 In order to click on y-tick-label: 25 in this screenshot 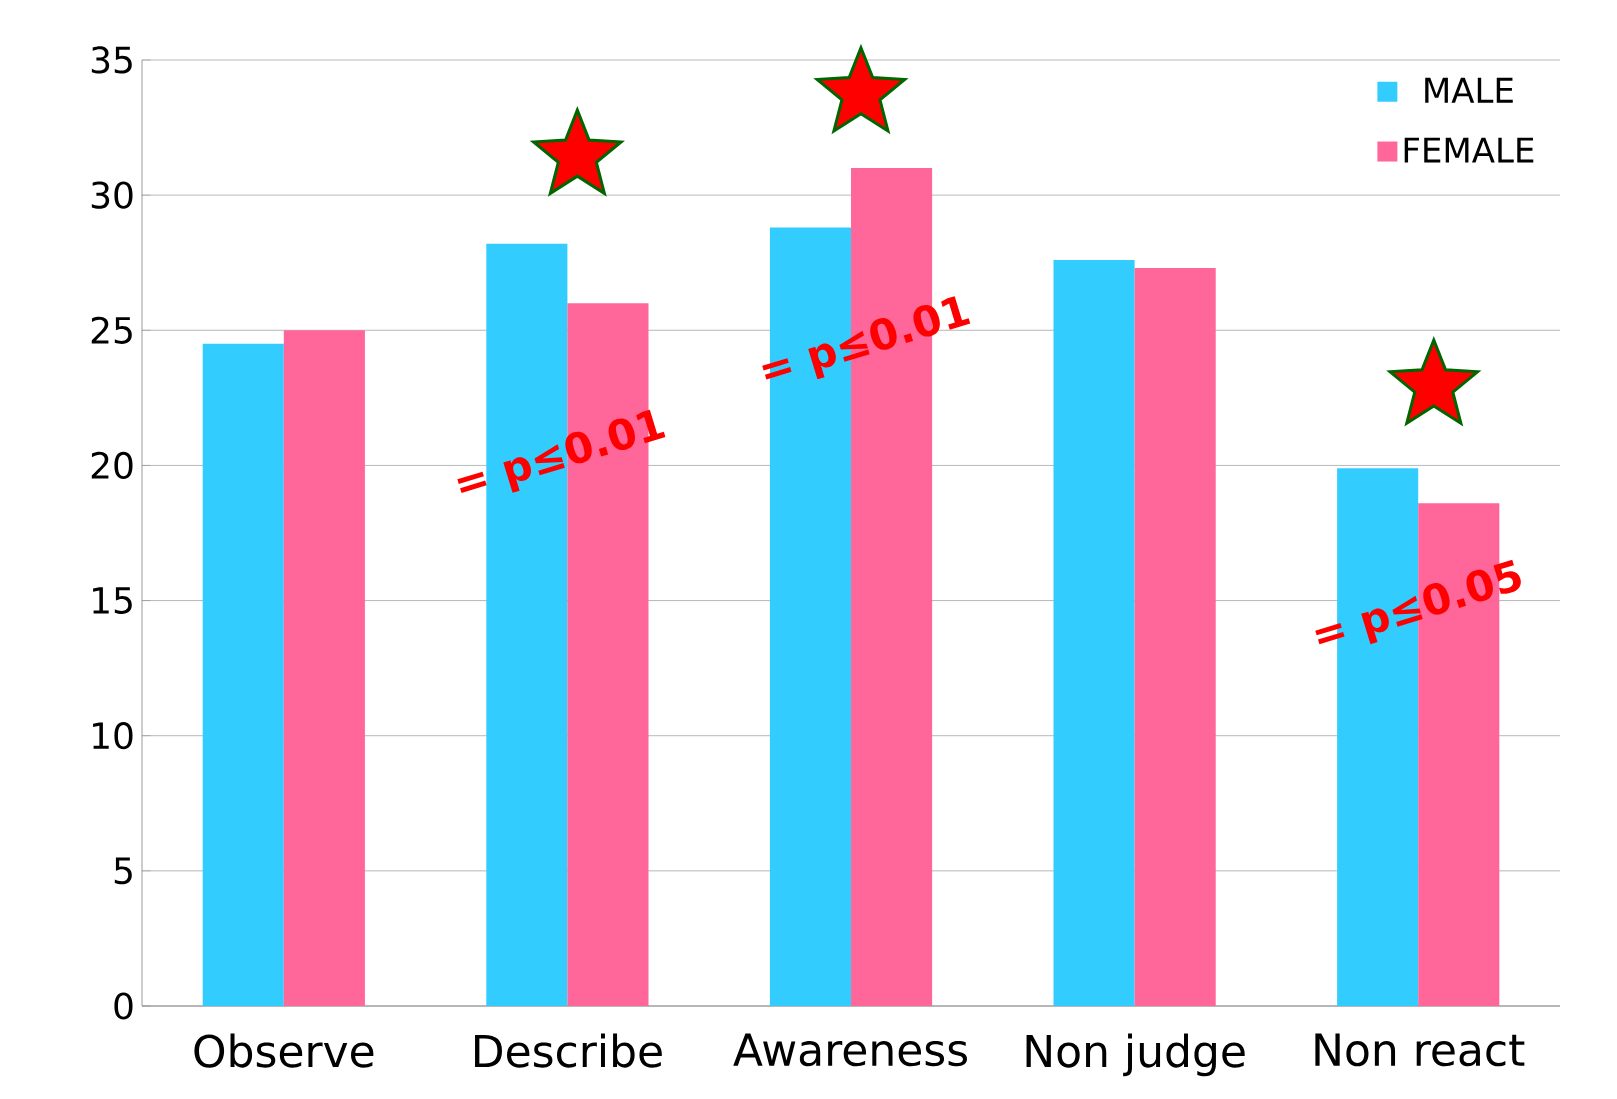, I will do `click(111, 330)`.